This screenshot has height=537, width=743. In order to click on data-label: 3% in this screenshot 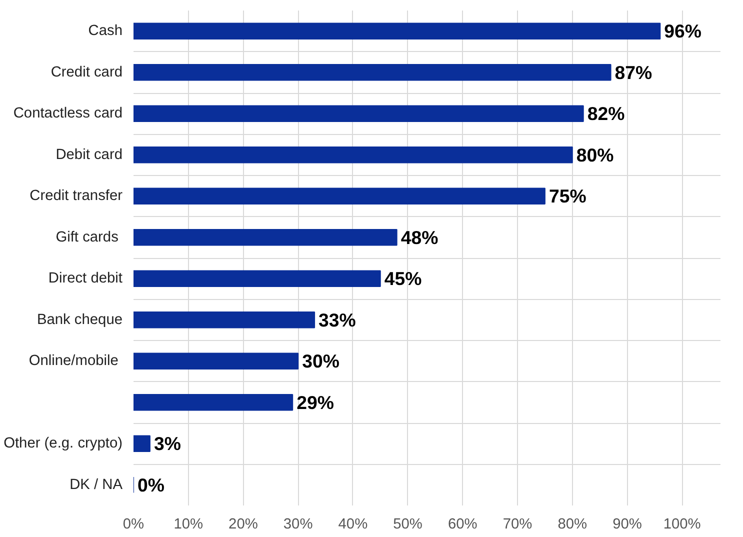, I will do `click(168, 443)`.